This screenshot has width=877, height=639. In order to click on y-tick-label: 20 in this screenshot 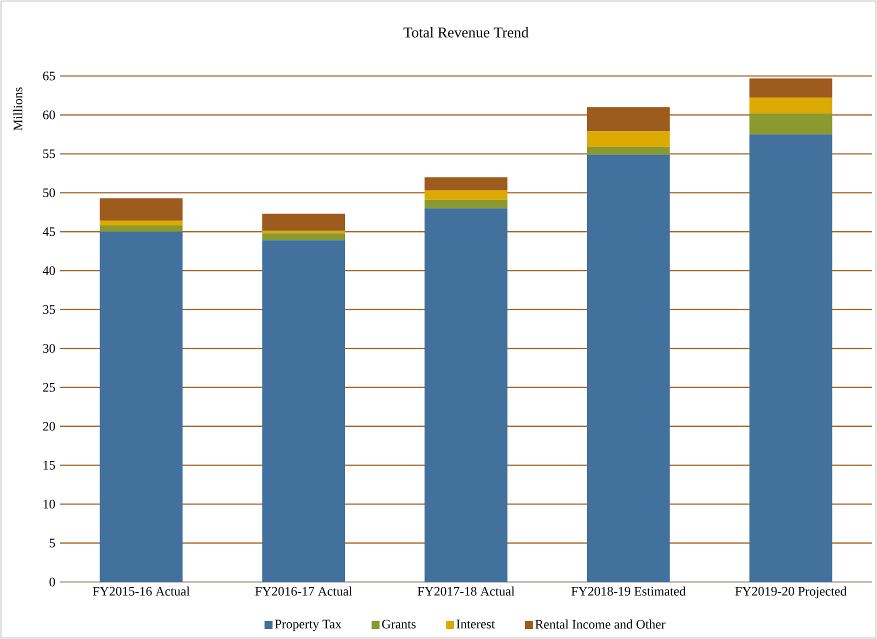, I will do `click(49, 426)`.